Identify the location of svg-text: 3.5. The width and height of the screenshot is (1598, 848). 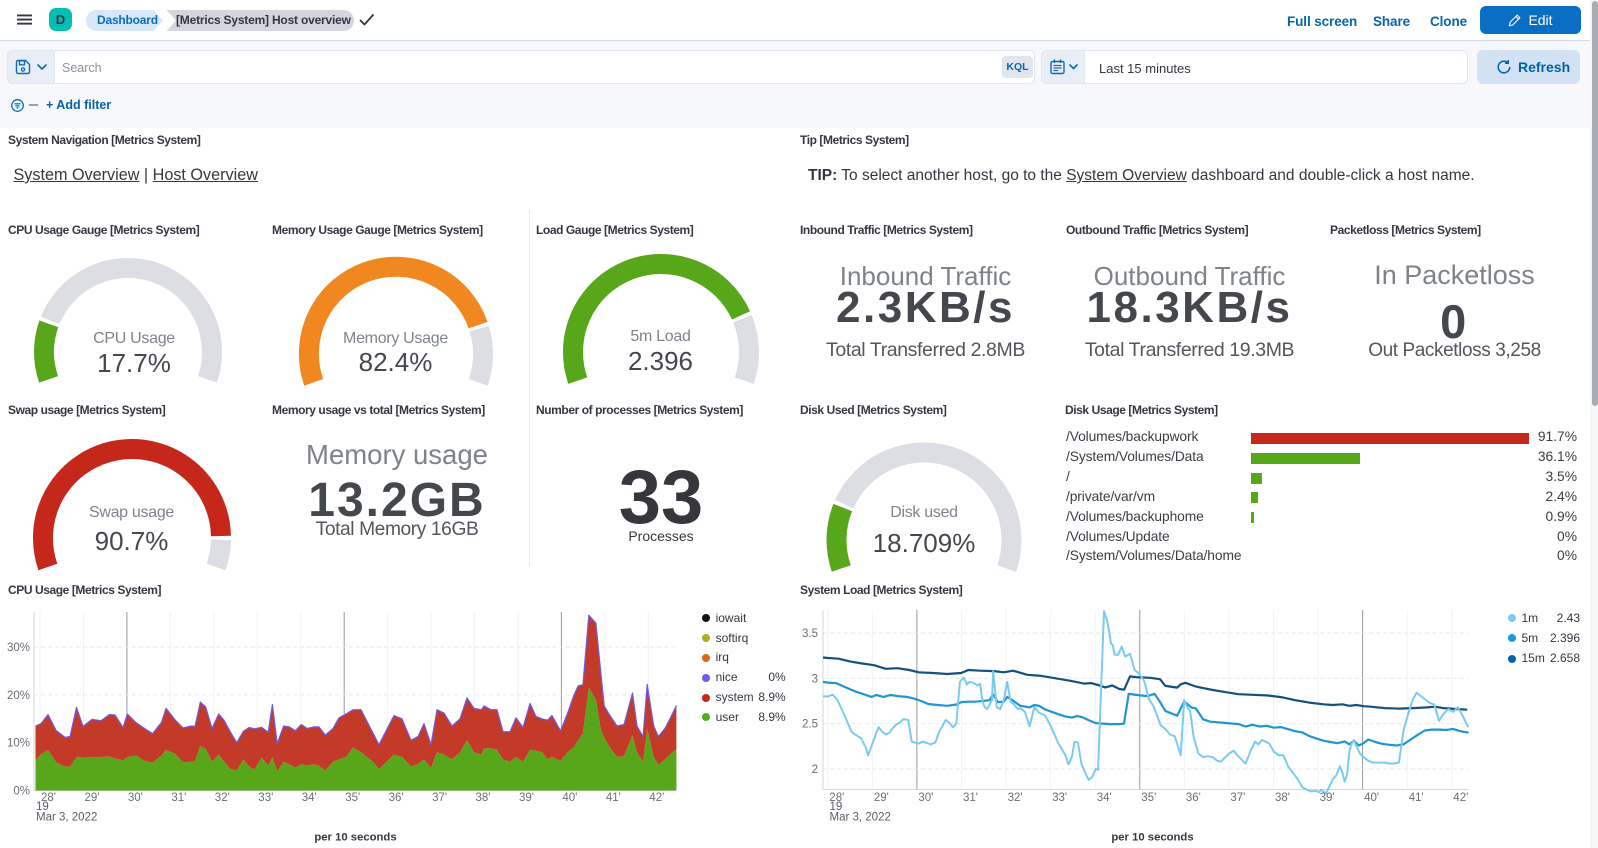
(810, 634).